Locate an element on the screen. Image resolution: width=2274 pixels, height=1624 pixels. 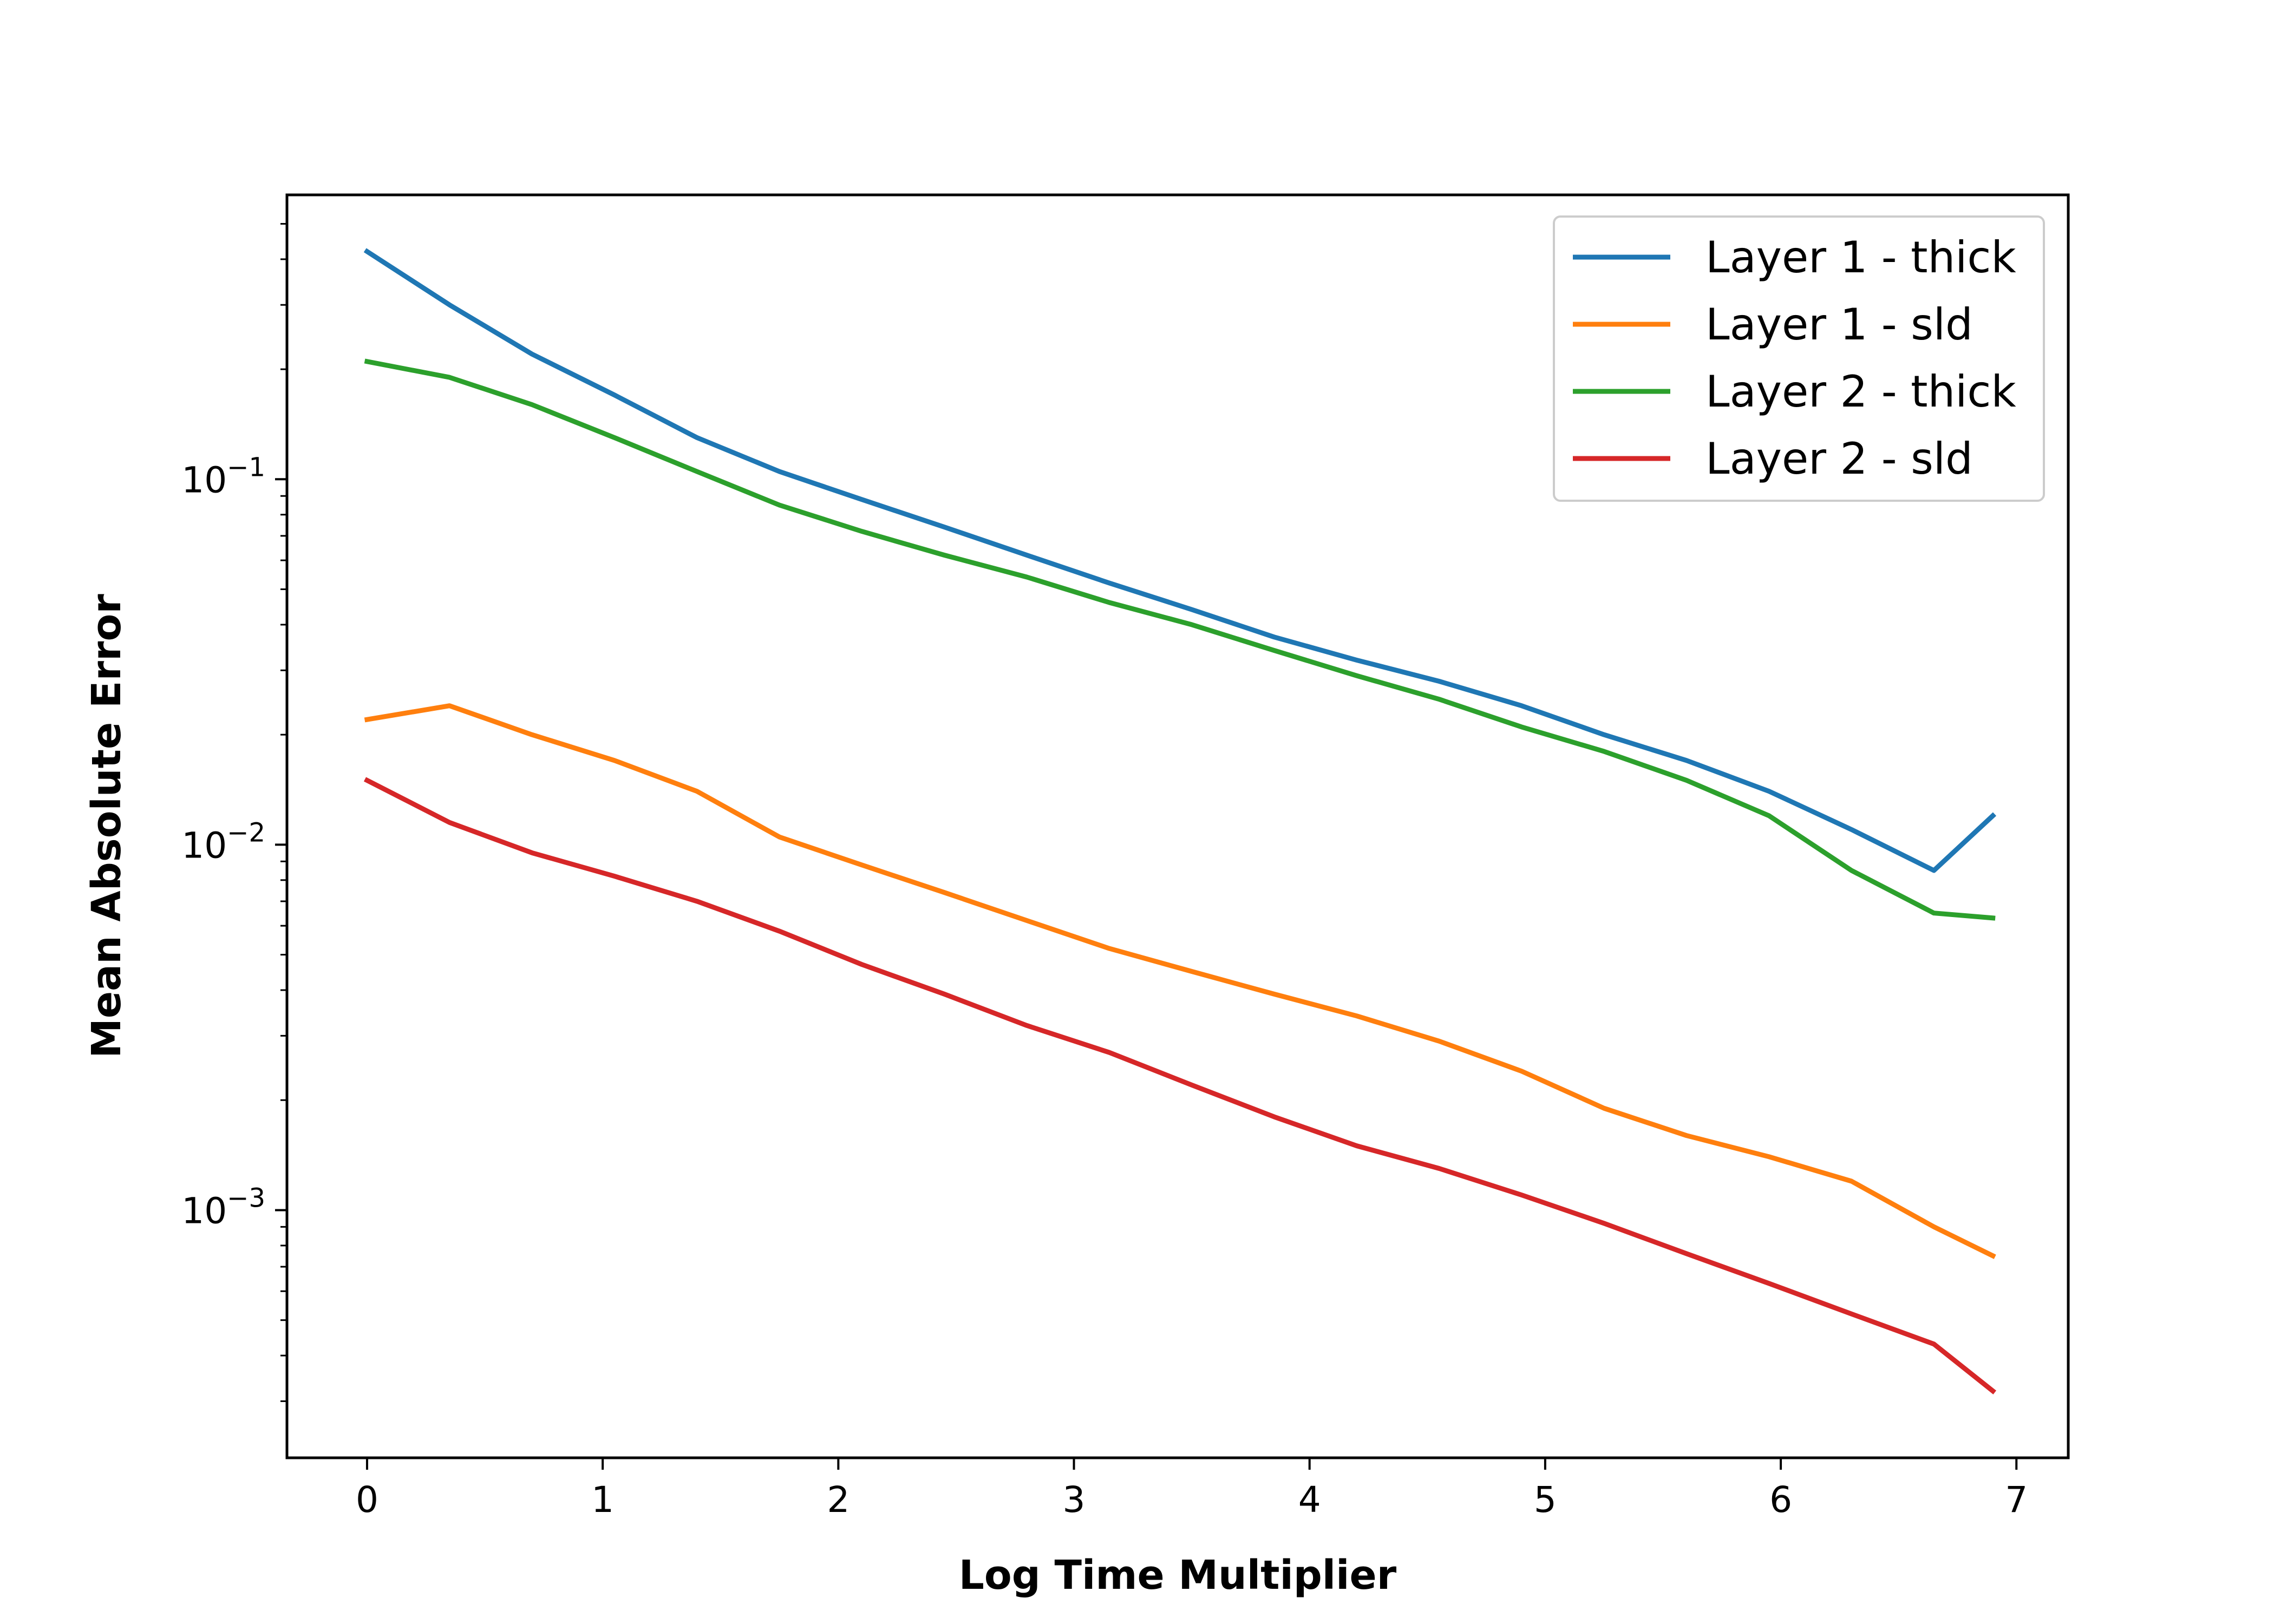
legend-box is located at coordinates (1799, 358).